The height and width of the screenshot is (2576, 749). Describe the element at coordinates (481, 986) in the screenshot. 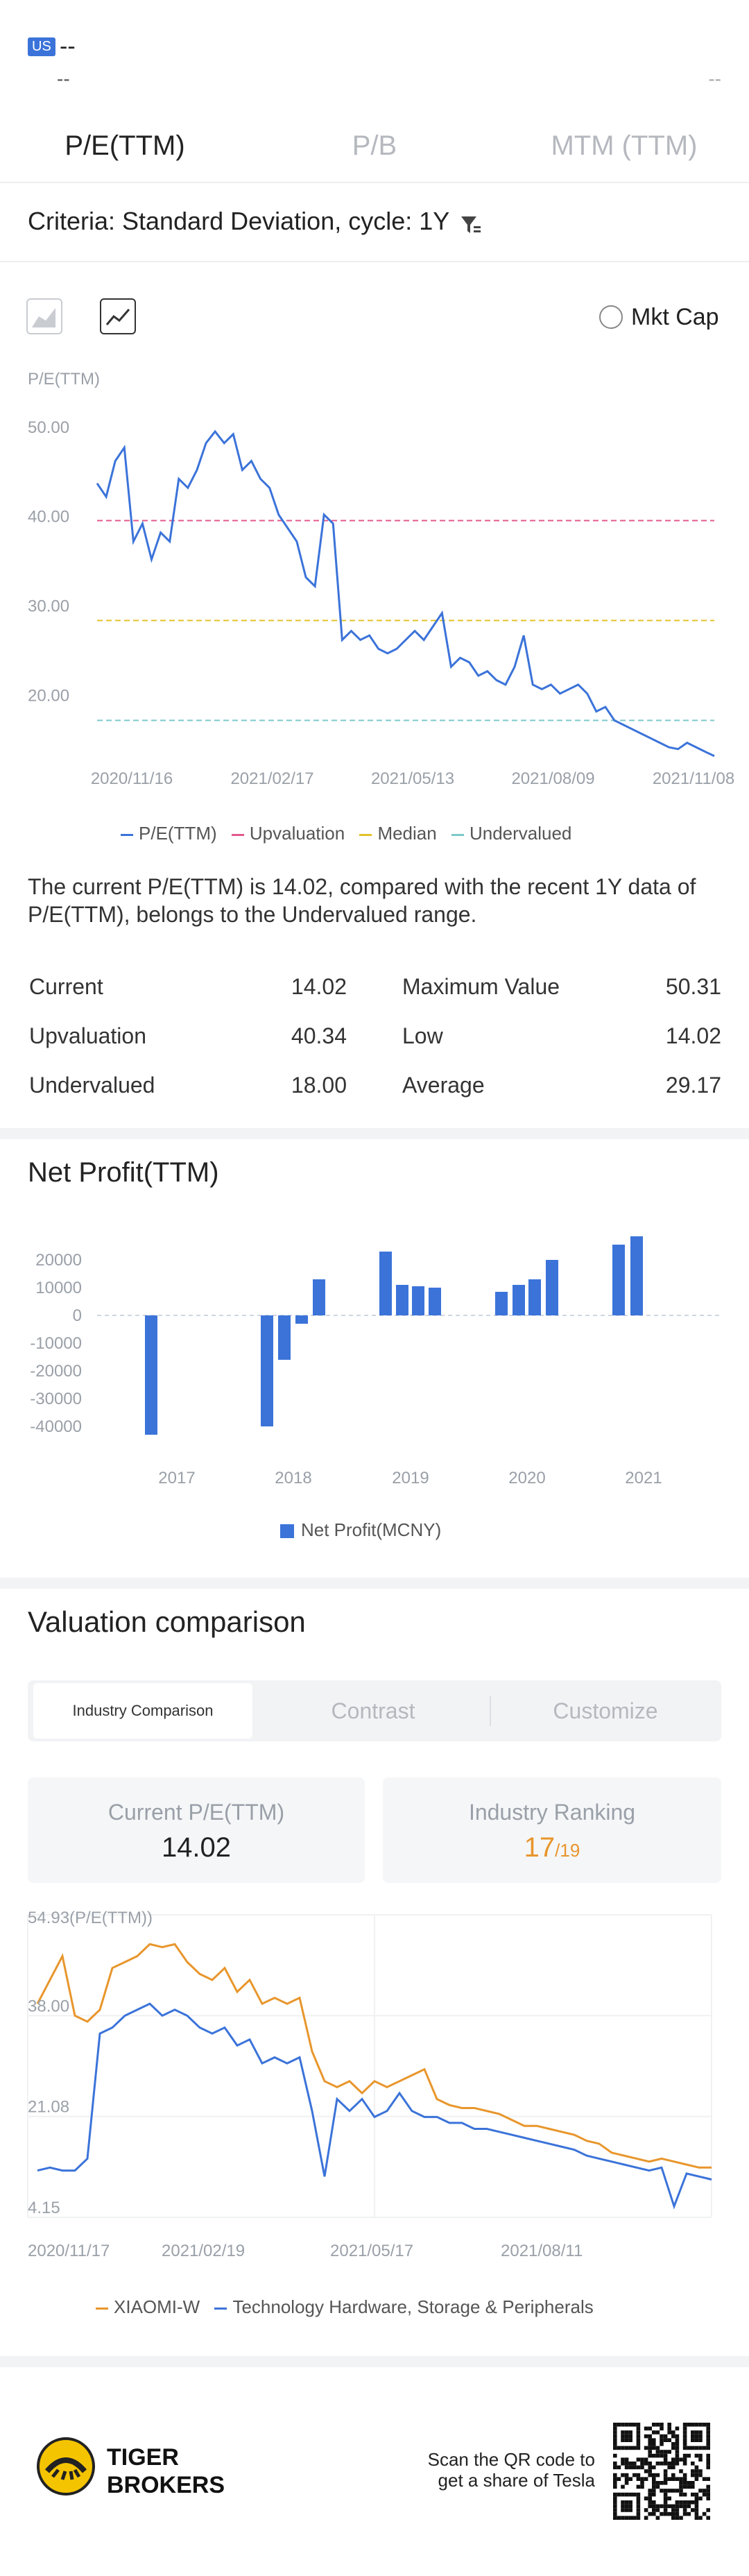

I see `stat-max-label: Maximum Value` at that location.